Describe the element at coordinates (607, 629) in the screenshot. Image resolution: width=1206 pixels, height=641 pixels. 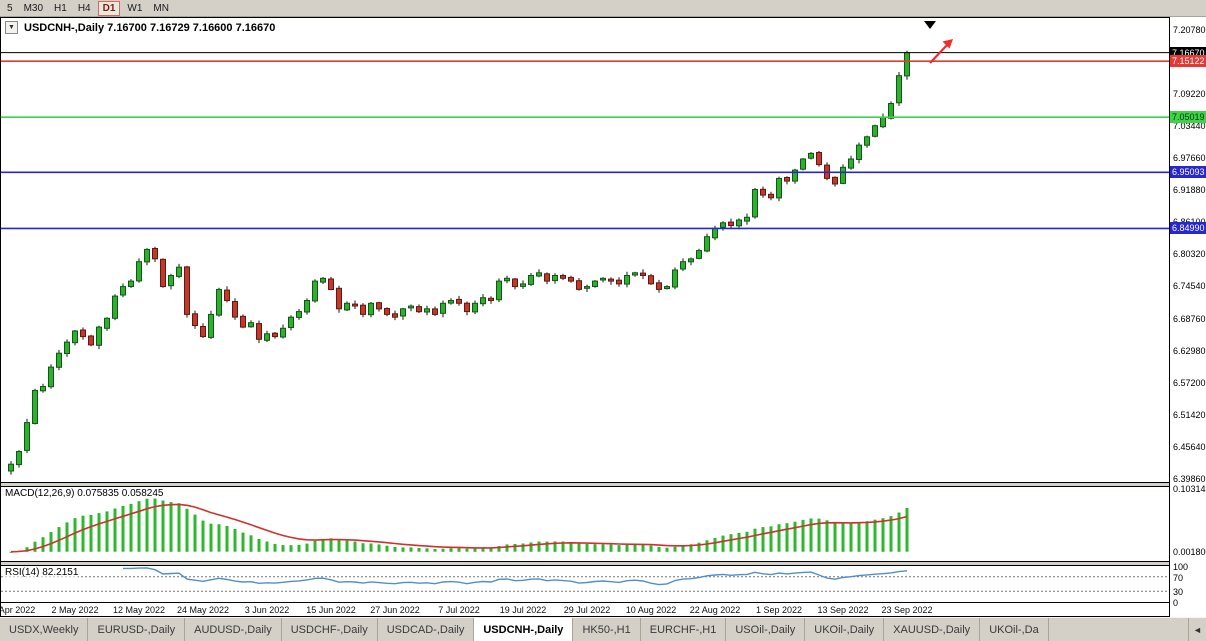
I see `tab-hk50-h1: HK50-,H1` at that location.